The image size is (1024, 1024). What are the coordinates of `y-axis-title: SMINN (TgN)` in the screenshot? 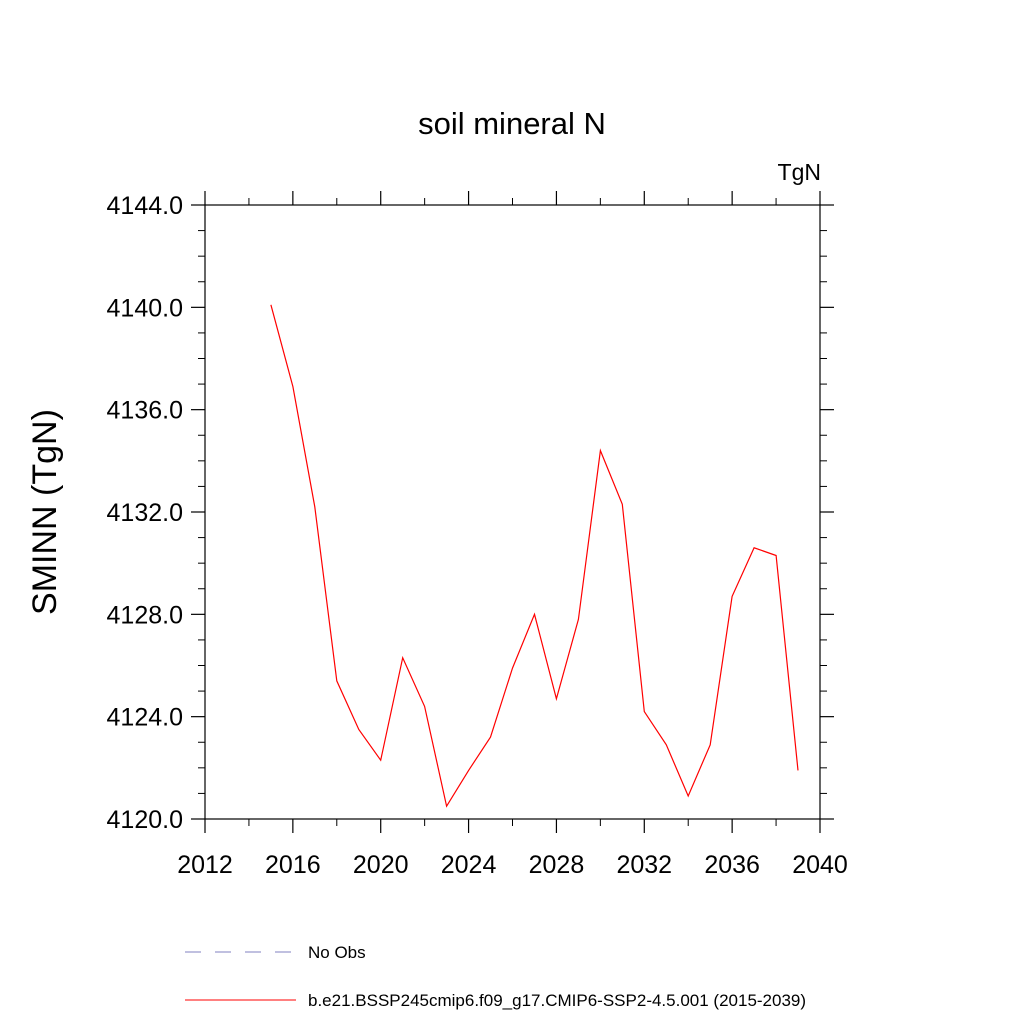 It's located at (45, 512).